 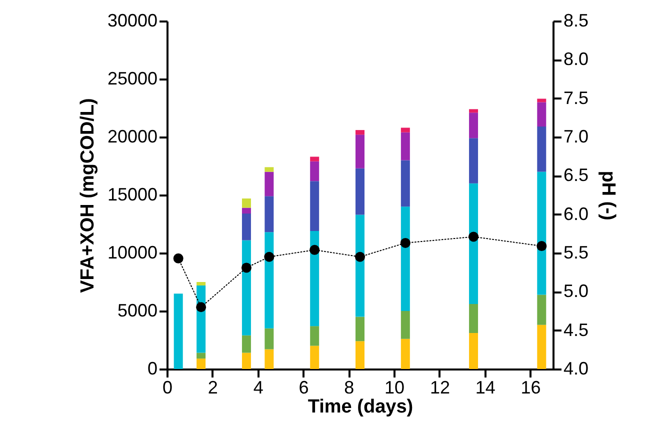 I want to click on x-tick-label: 14, so click(x=485, y=388).